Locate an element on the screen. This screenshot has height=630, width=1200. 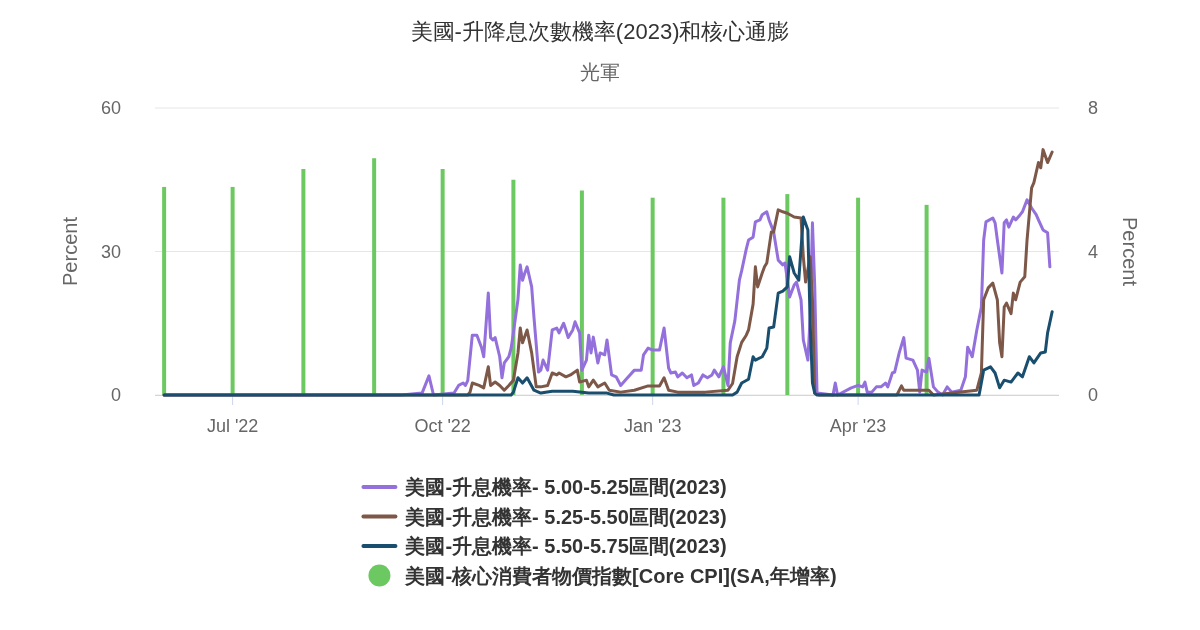
legend-label: 美國-升息機率- 5.00-5.25區間(2023) is located at coordinates (565, 487).